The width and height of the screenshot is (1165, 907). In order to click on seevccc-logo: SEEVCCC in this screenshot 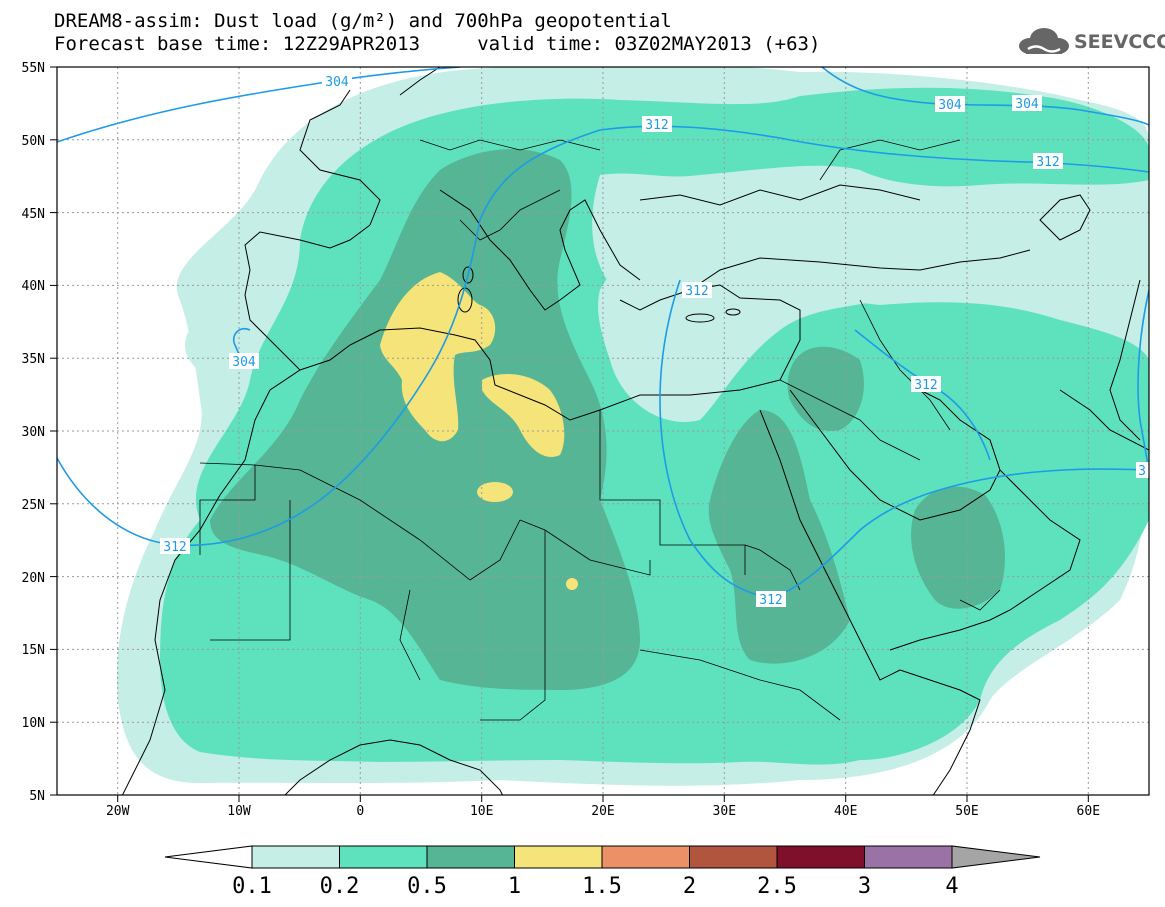, I will do `click(1090, 42)`.